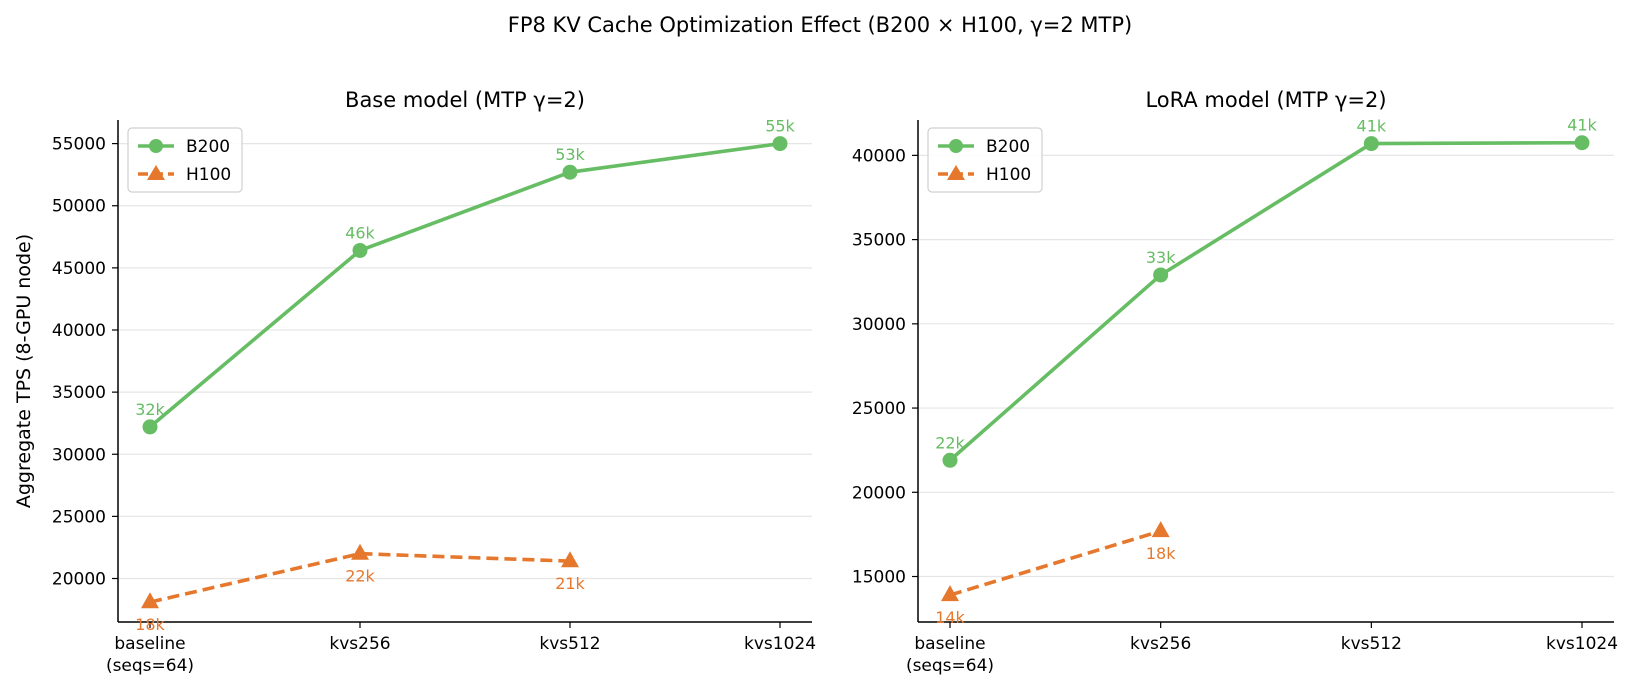 This screenshot has height=693, width=1629. I want to click on data-label-b200: 33k, so click(1161, 257).